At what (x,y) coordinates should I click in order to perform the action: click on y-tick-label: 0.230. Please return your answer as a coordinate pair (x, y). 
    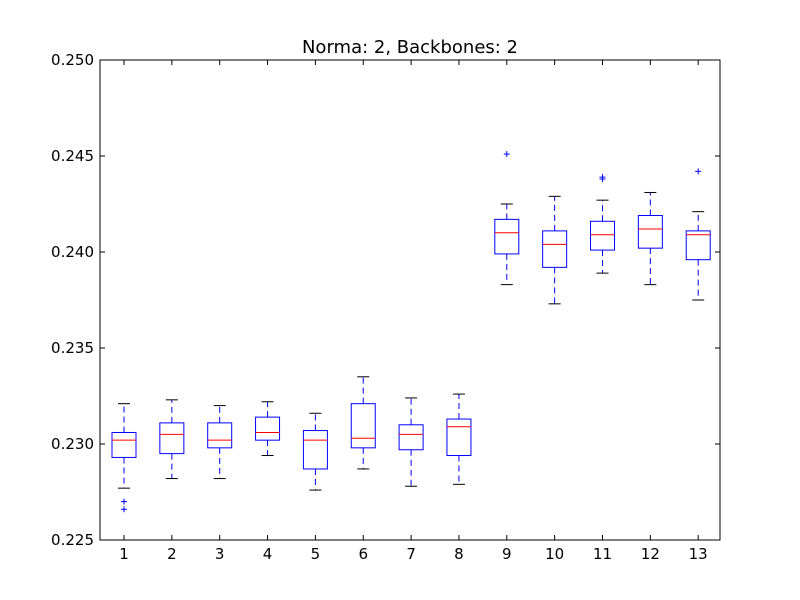
    Looking at the image, I should click on (72, 444).